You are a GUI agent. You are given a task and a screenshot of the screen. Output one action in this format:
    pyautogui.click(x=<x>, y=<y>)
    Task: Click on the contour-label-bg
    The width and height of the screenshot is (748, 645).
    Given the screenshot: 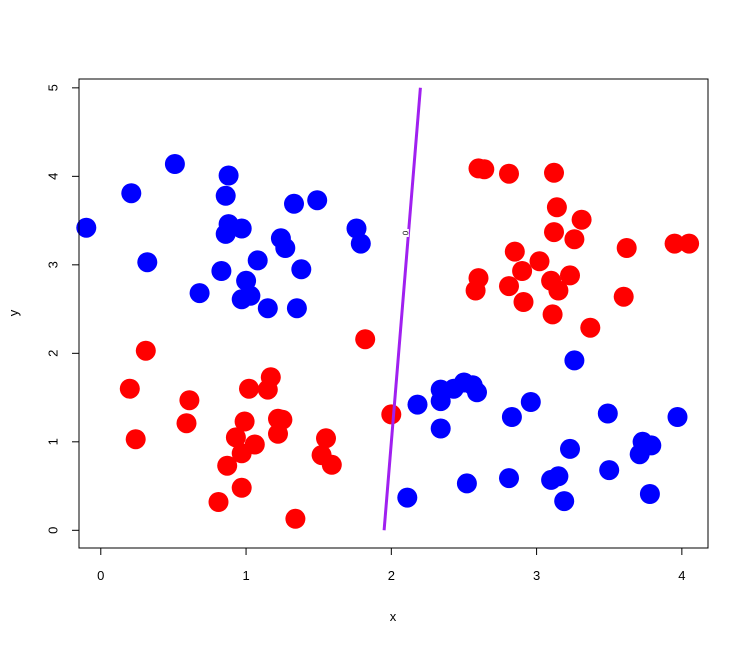 What is the action you would take?
    pyautogui.click(x=405, y=232)
    